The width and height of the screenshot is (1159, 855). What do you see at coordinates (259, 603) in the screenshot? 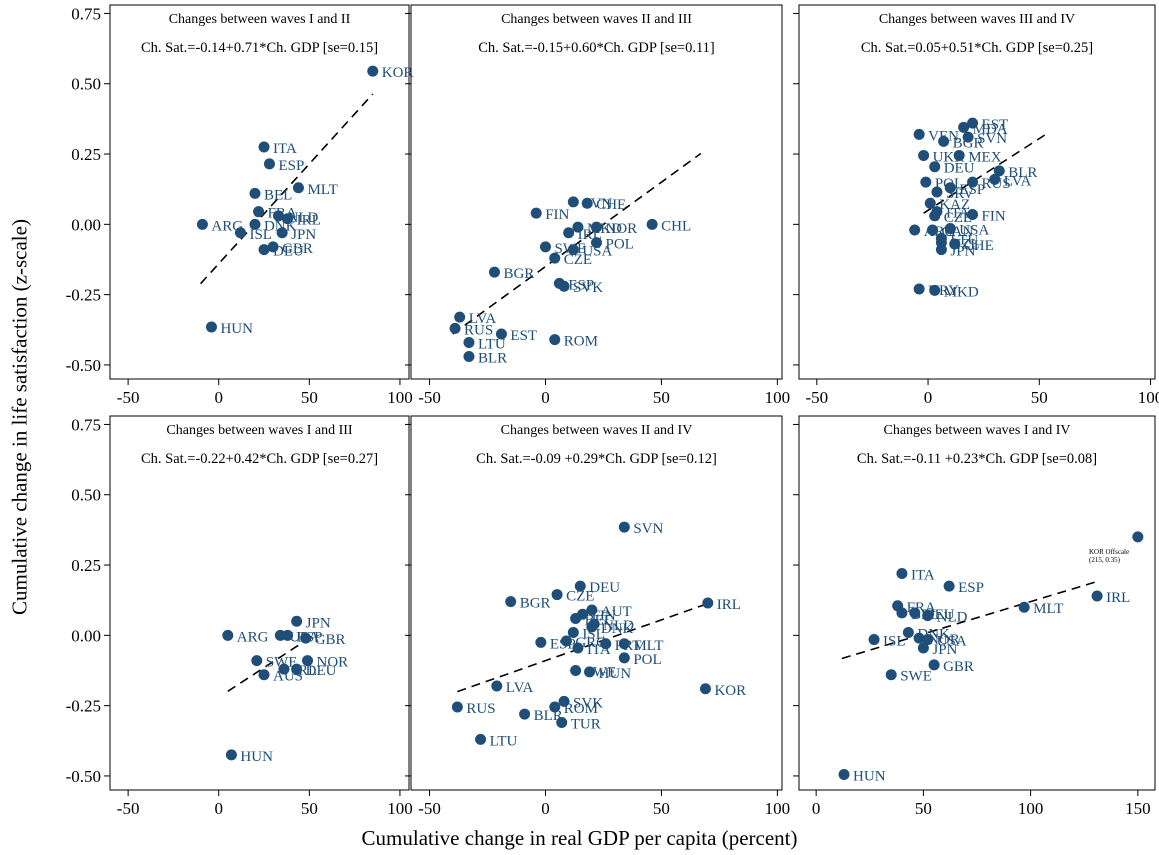
I see `plot-frame` at bounding box center [259, 603].